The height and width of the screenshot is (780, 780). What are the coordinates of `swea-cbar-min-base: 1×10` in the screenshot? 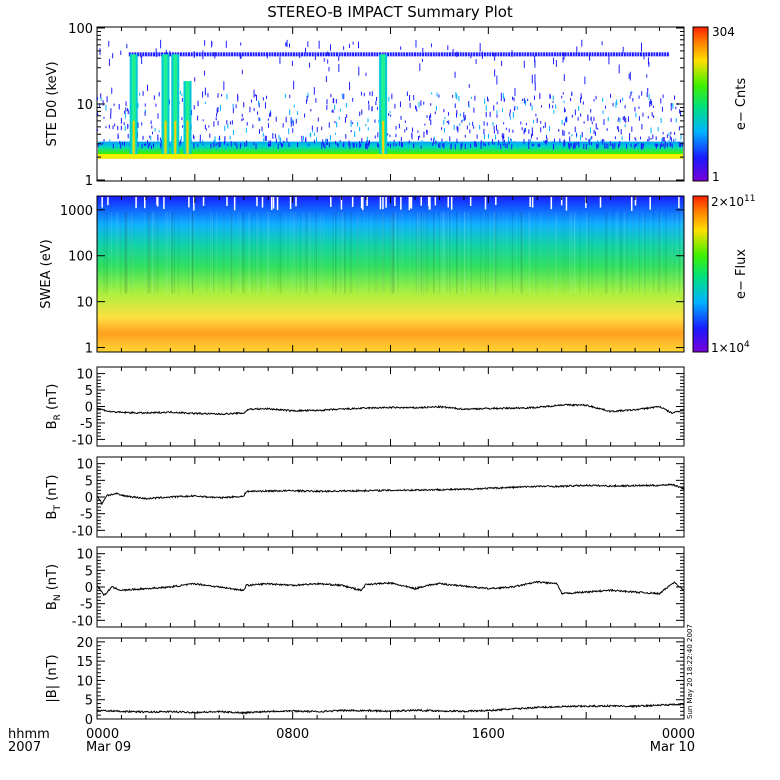 It's located at (727, 348).